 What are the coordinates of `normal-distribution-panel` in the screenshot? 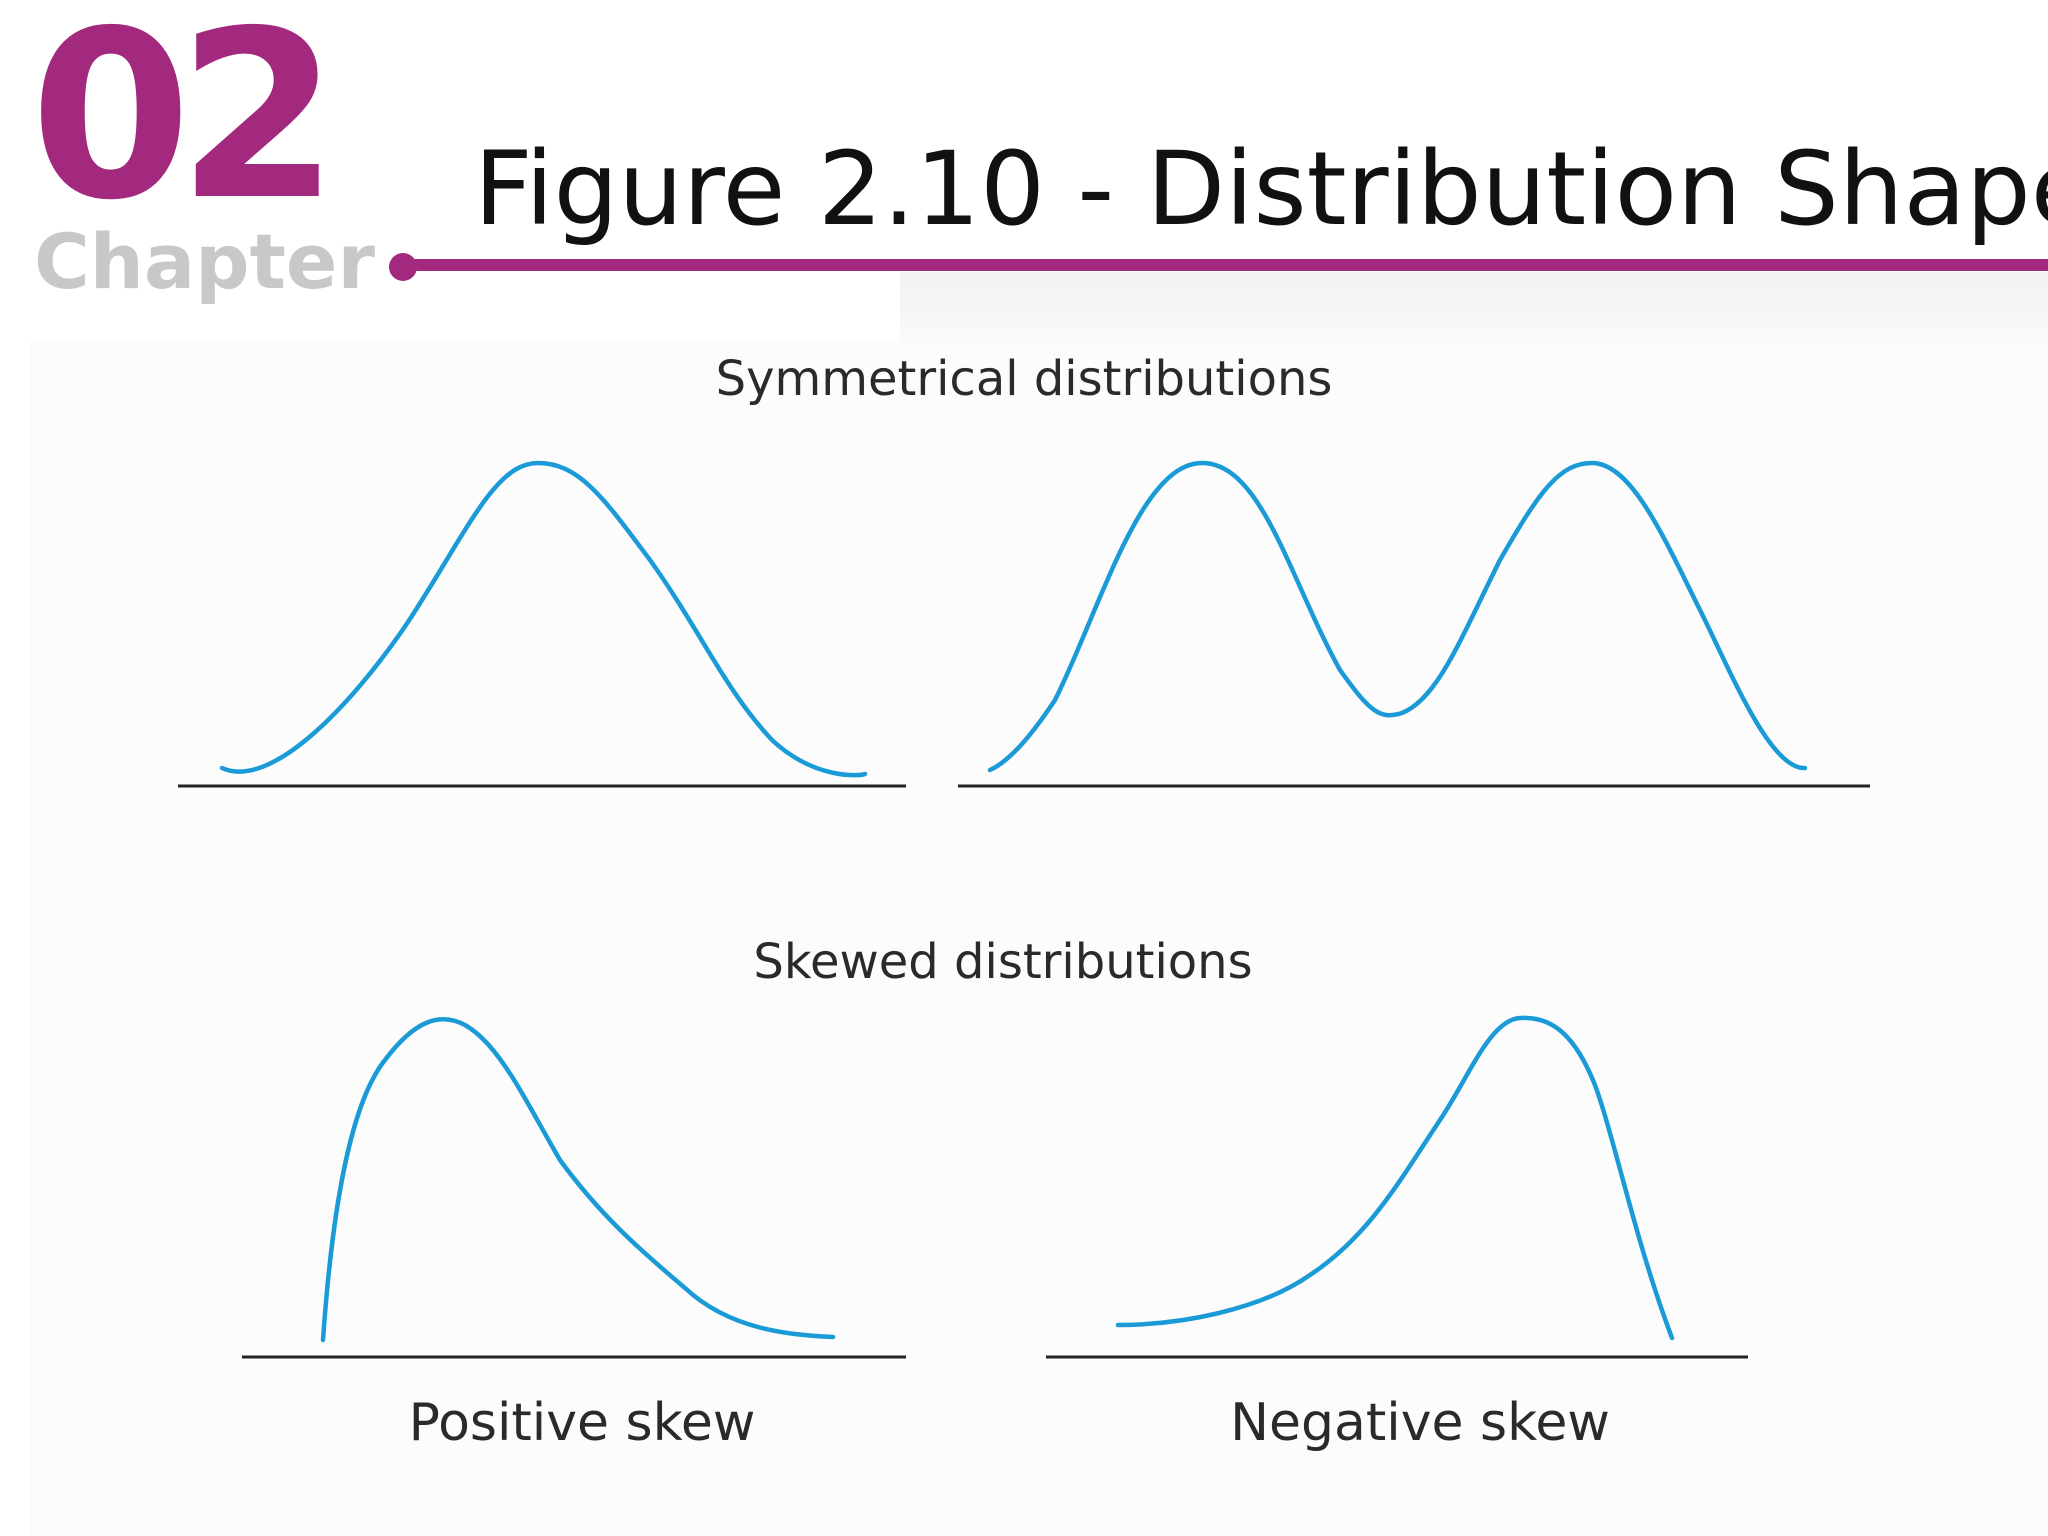 It's located at (542, 624).